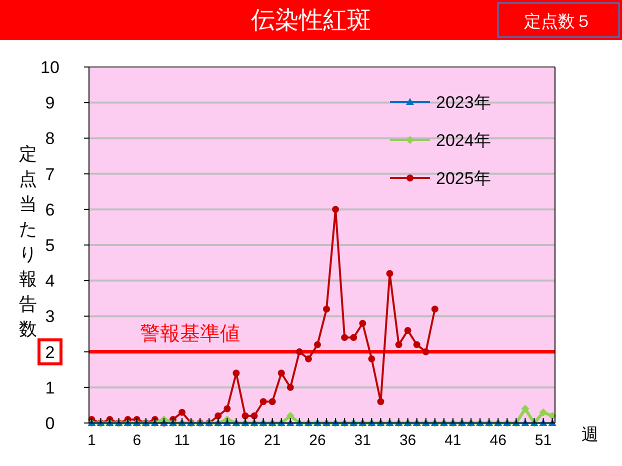  I want to click on y-tick-label: 0, so click(50, 423).